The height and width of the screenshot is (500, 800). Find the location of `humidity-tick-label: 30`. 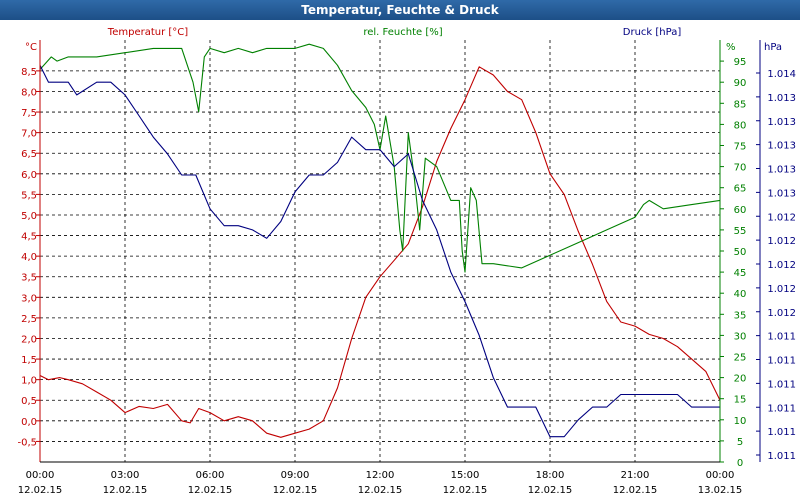

humidity-tick-label: 30 is located at coordinates (740, 336).